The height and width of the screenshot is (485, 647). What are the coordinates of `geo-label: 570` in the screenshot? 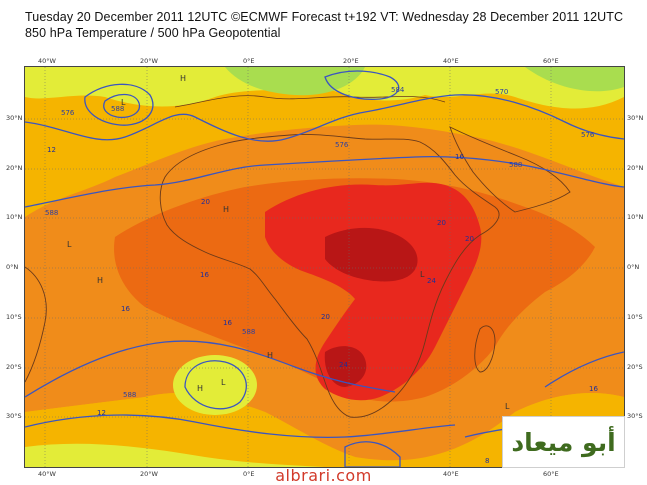 It's located at (501, 92).